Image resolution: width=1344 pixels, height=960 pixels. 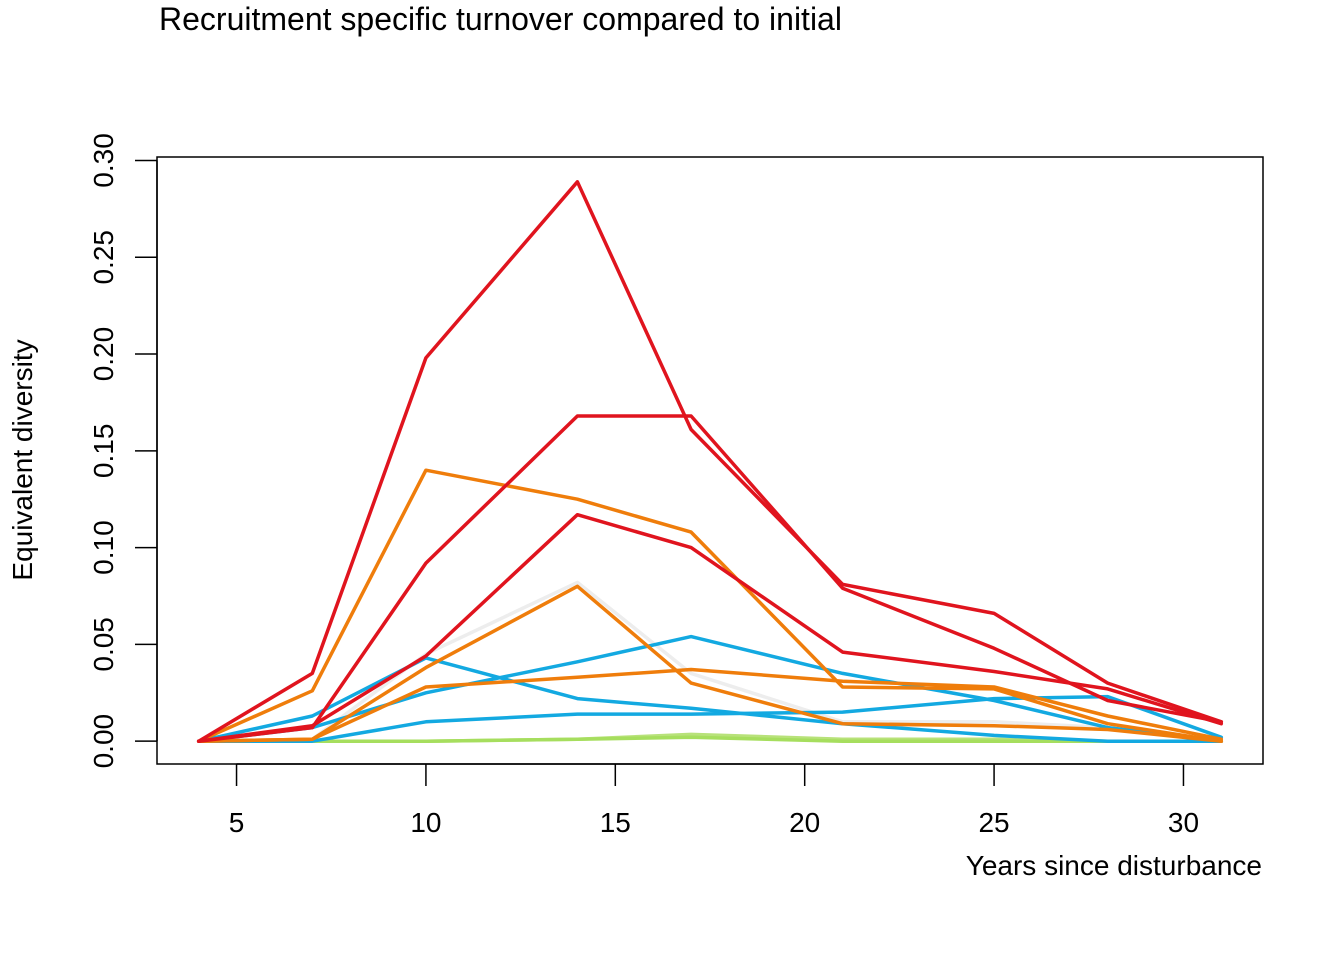 What do you see at coordinates (1183, 822) in the screenshot?
I see `x-tick-label: 30` at bounding box center [1183, 822].